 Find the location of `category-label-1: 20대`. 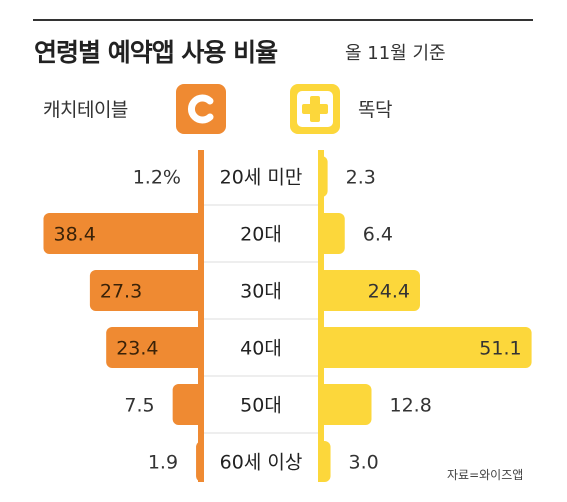

category-label-1: 20대 is located at coordinates (261, 235).